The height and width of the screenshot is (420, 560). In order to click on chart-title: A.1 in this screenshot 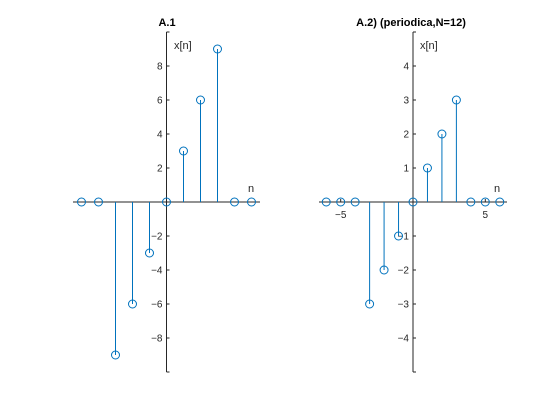, I will do `click(166, 23)`.